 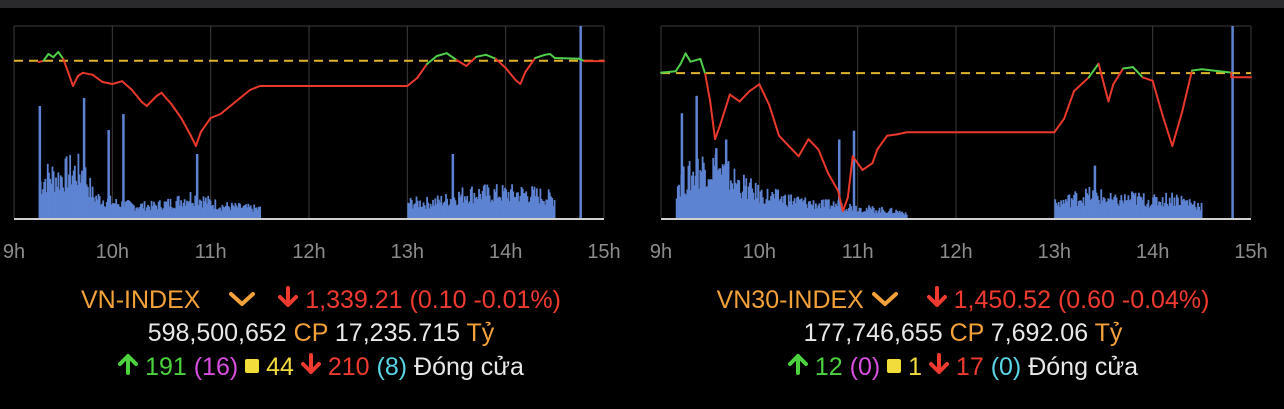 I want to click on index-name: VN-INDEX, so click(x=141, y=300).